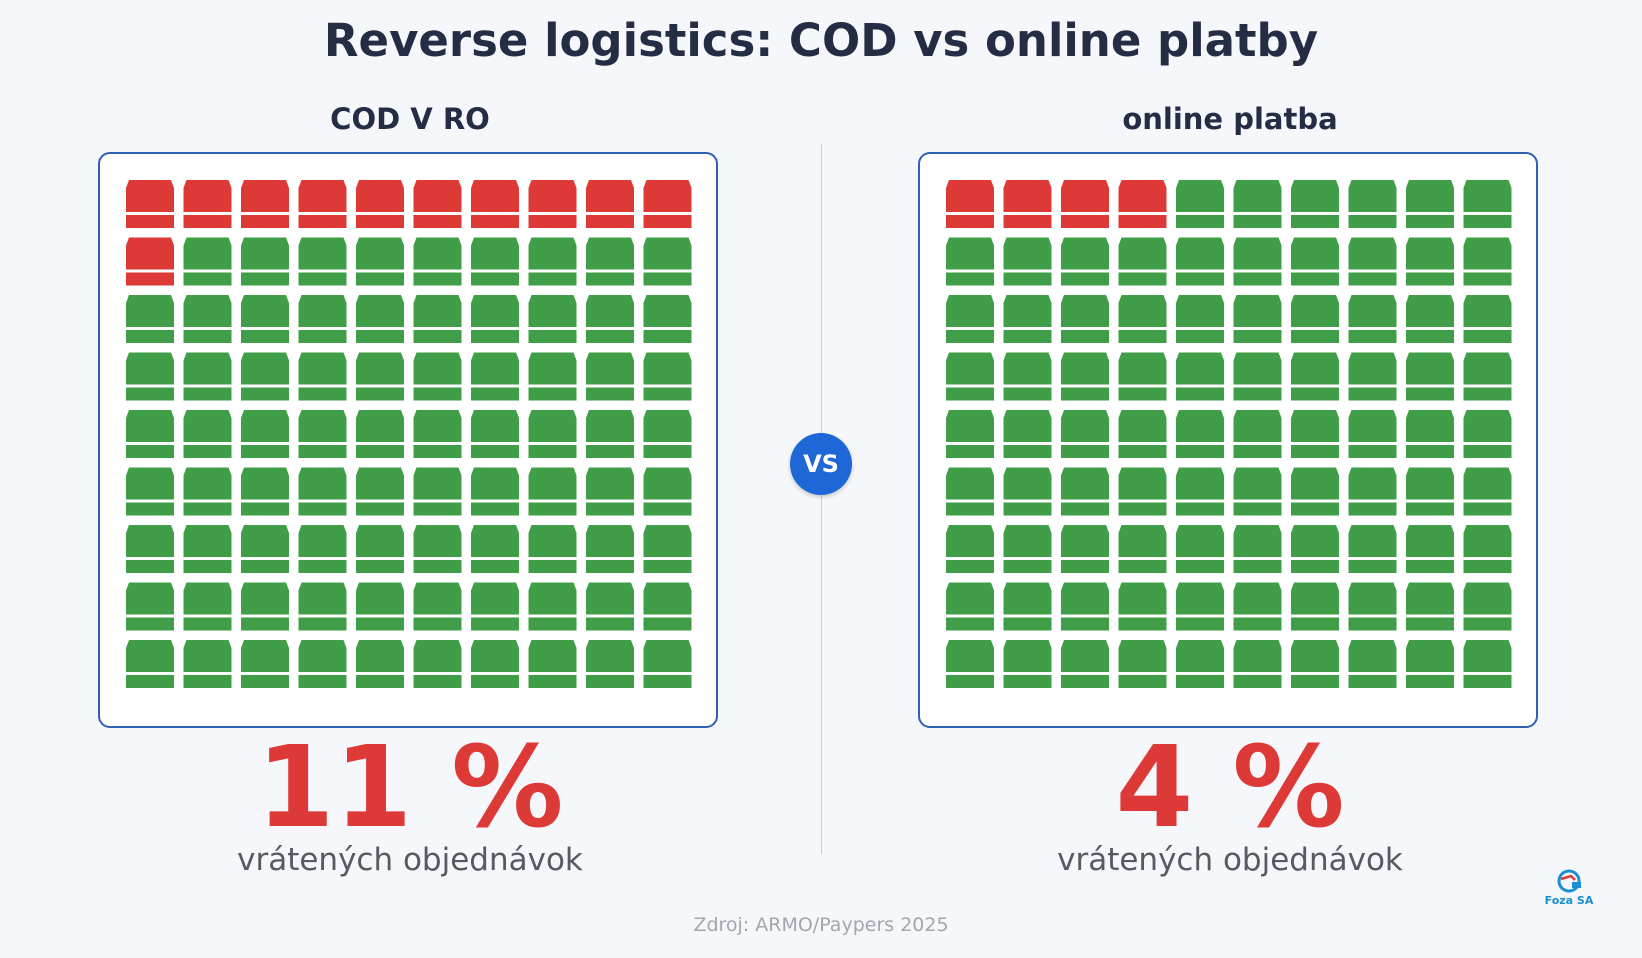 The image size is (1642, 958). Describe the element at coordinates (1569, 900) in the screenshot. I see `logo-text: Foza SA` at that location.